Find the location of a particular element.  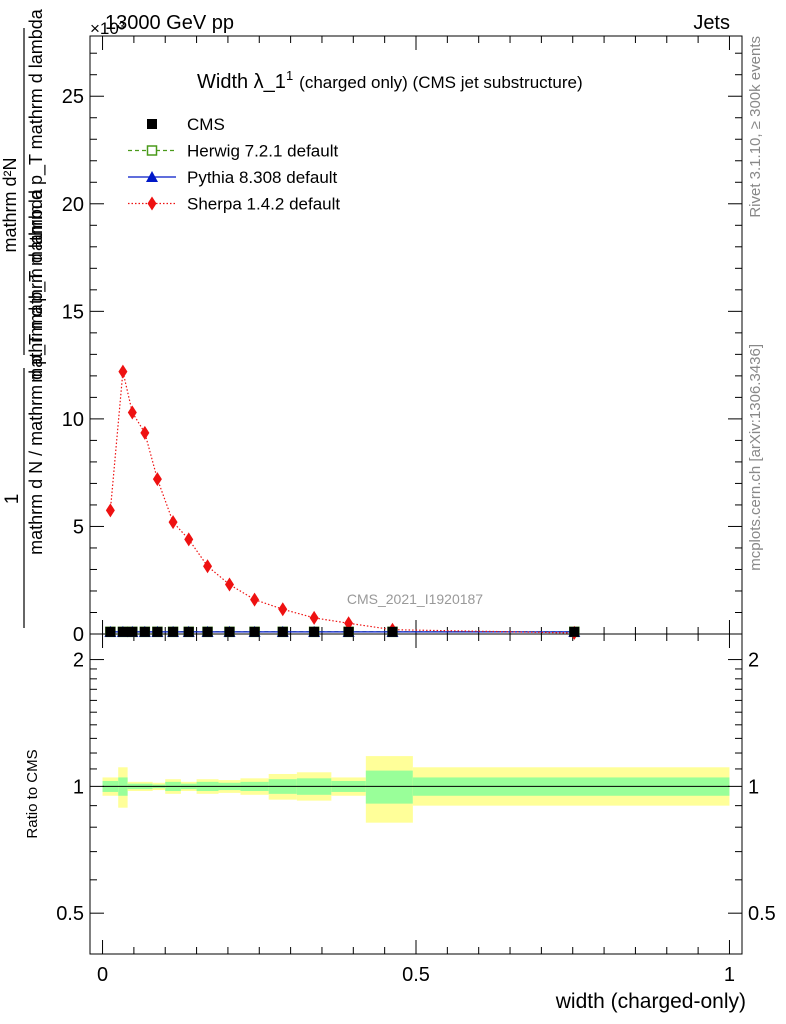

side-label-bottom: mcplots.cern.ch [arXiv:1306.3436] is located at coordinates (755, 457).